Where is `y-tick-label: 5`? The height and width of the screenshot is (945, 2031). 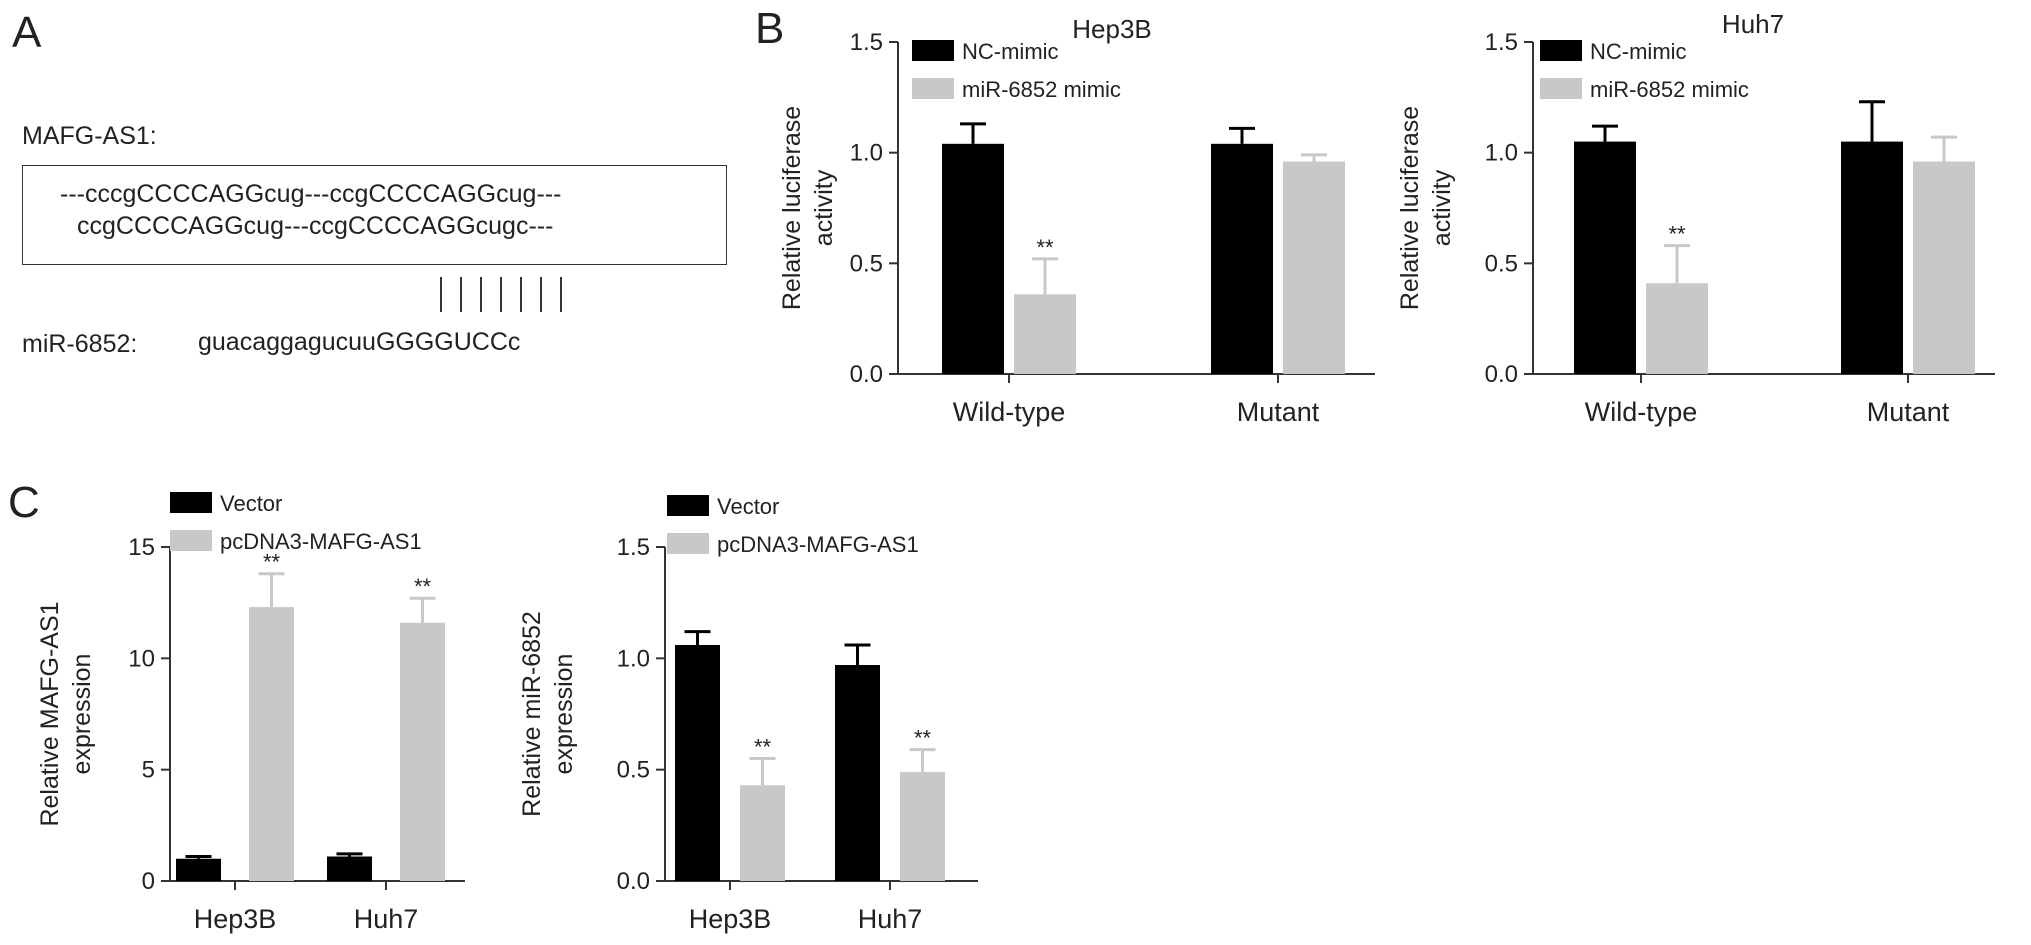
y-tick-label: 5 is located at coordinates (148, 770).